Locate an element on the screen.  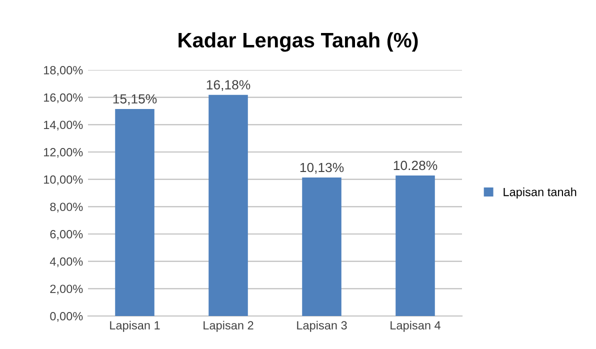
x-tick-label: Lapisan 3 is located at coordinates (322, 326).